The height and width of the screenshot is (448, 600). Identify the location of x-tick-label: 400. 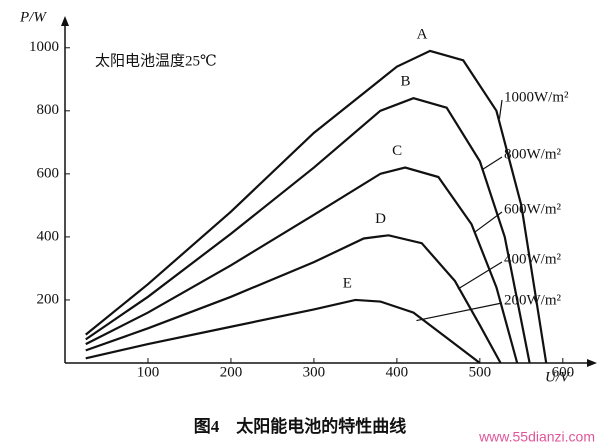
(397, 372).